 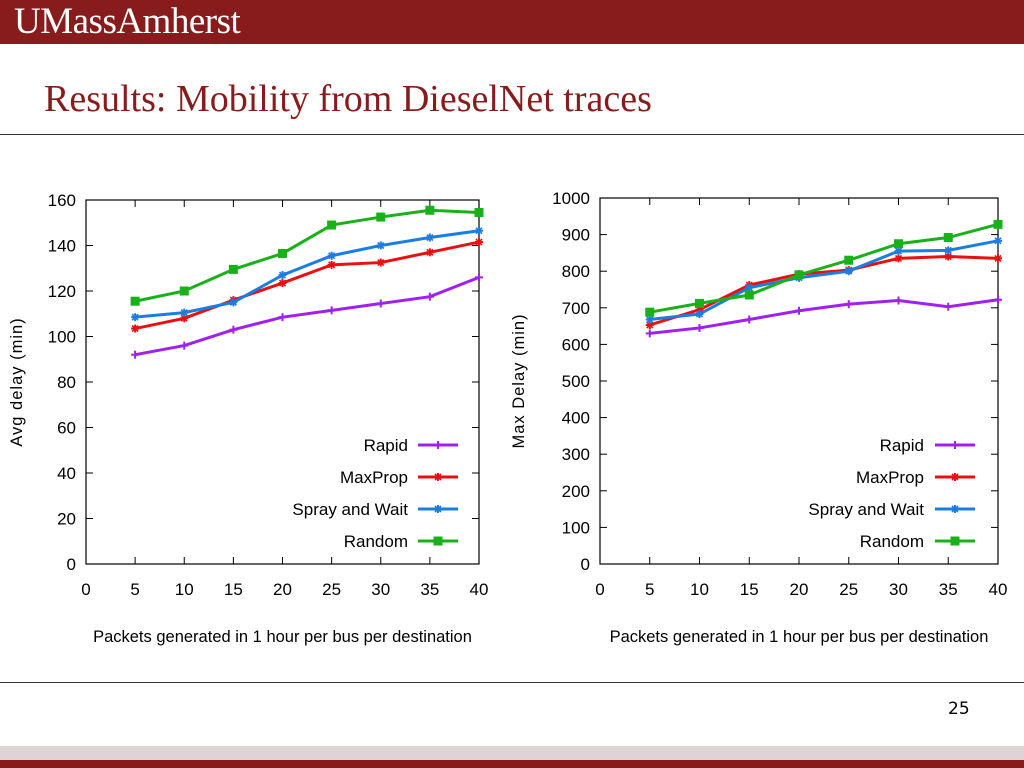 I want to click on header-bar: UMassAmherst, so click(x=512, y=22).